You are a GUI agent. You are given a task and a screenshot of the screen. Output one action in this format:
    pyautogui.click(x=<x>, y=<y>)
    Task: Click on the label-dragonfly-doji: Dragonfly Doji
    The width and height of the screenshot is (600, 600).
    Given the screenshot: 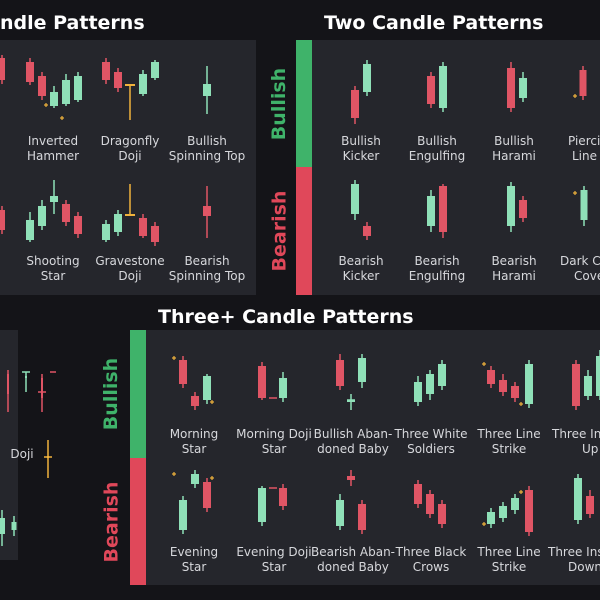 What is the action you would take?
    pyautogui.click(x=130, y=148)
    